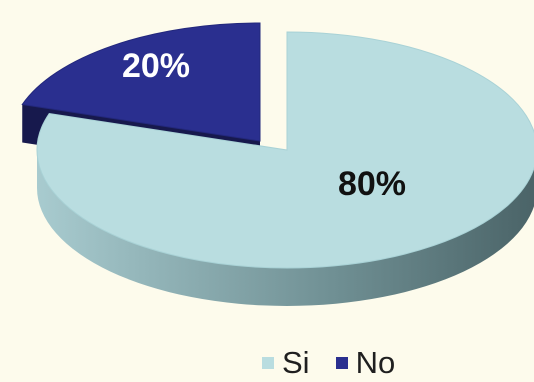 This screenshot has width=534, height=382. Describe the element at coordinates (341, 363) in the screenshot. I see `legend-swatch-no` at that location.